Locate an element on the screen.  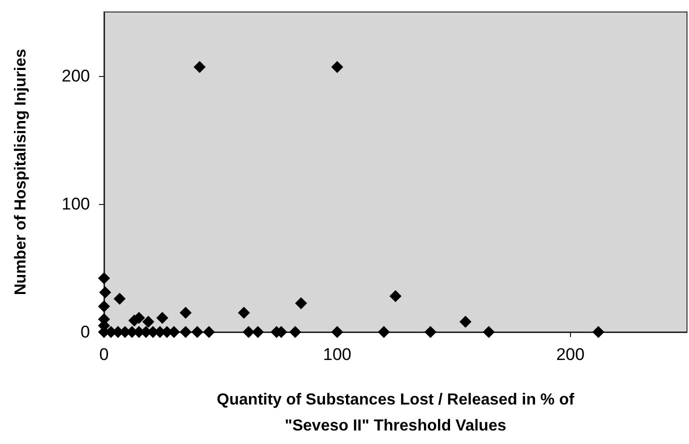
x-tick-label: 200 is located at coordinates (570, 354).